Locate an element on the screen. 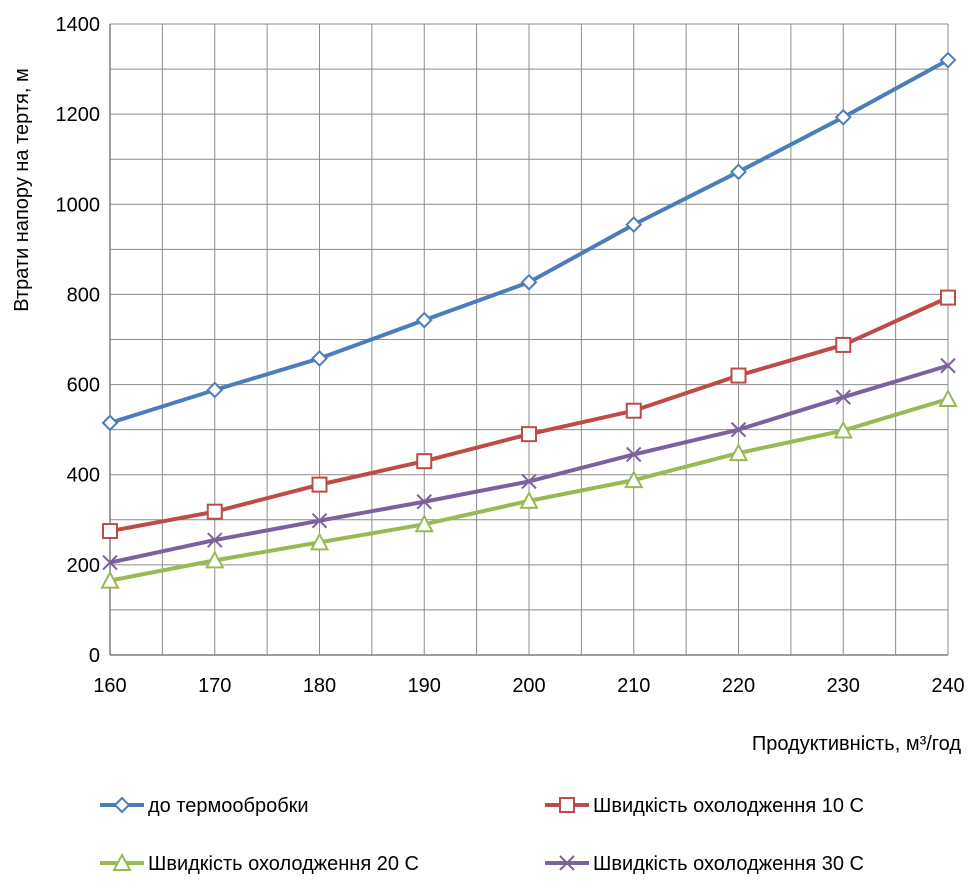 This screenshot has height=891, width=971. y-tick-label: 1200 is located at coordinates (78, 115).